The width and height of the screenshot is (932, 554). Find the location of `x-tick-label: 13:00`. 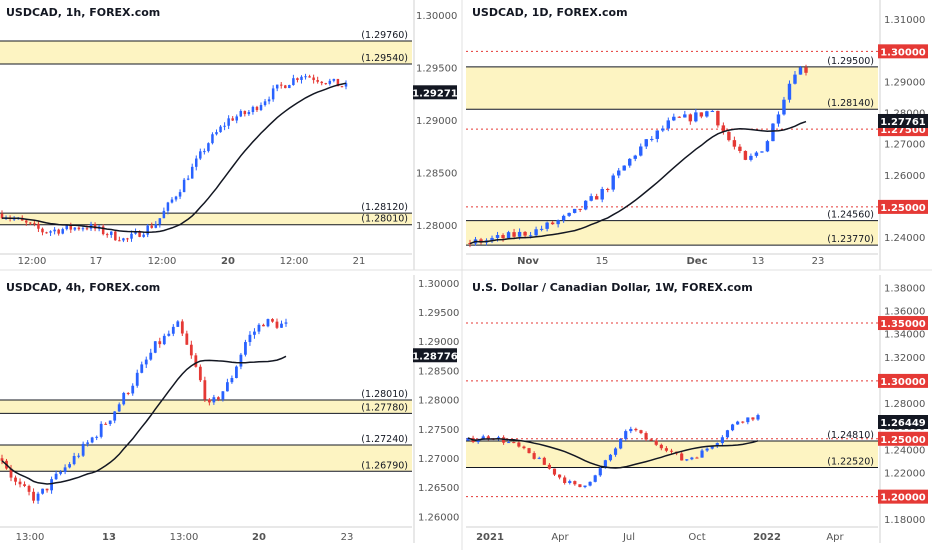

x-tick-label: 13:00 is located at coordinates (30, 537).